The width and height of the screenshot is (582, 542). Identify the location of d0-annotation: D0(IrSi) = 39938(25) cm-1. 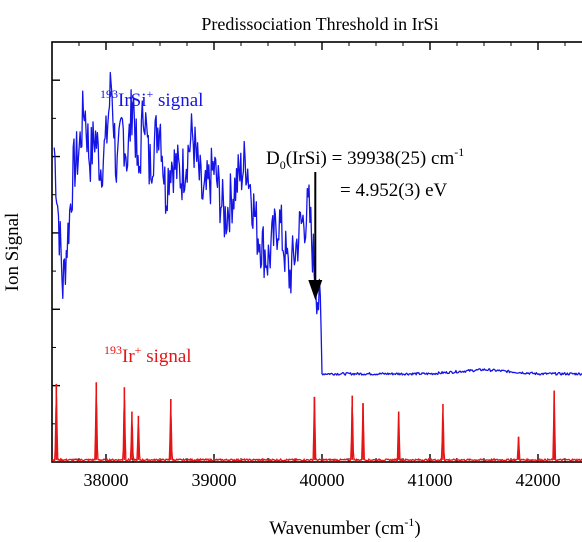
(365, 158).